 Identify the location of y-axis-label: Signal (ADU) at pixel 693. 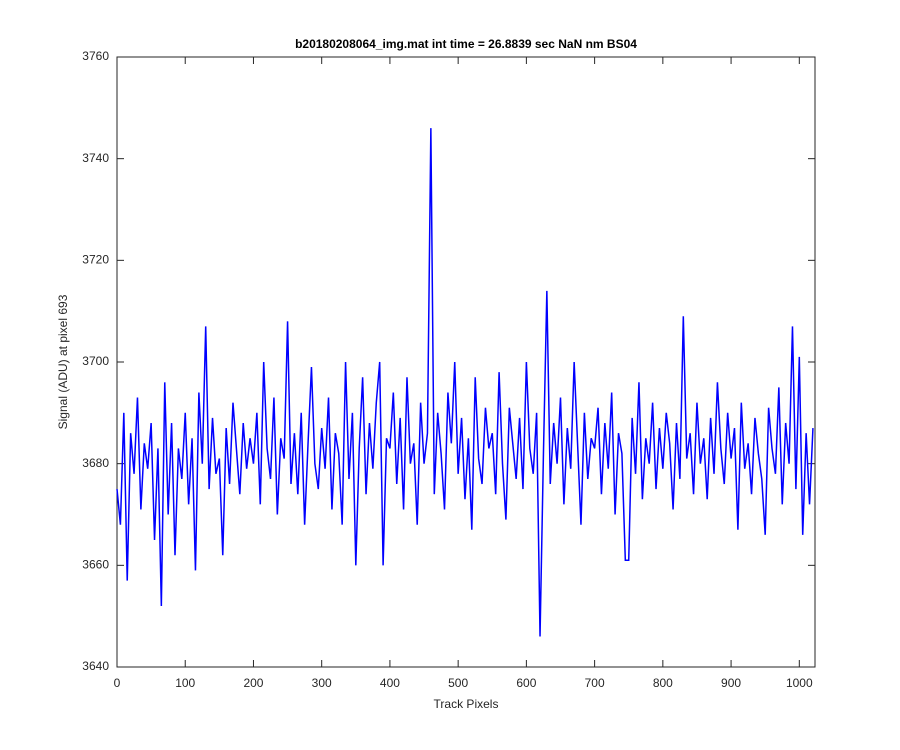
(63, 361).